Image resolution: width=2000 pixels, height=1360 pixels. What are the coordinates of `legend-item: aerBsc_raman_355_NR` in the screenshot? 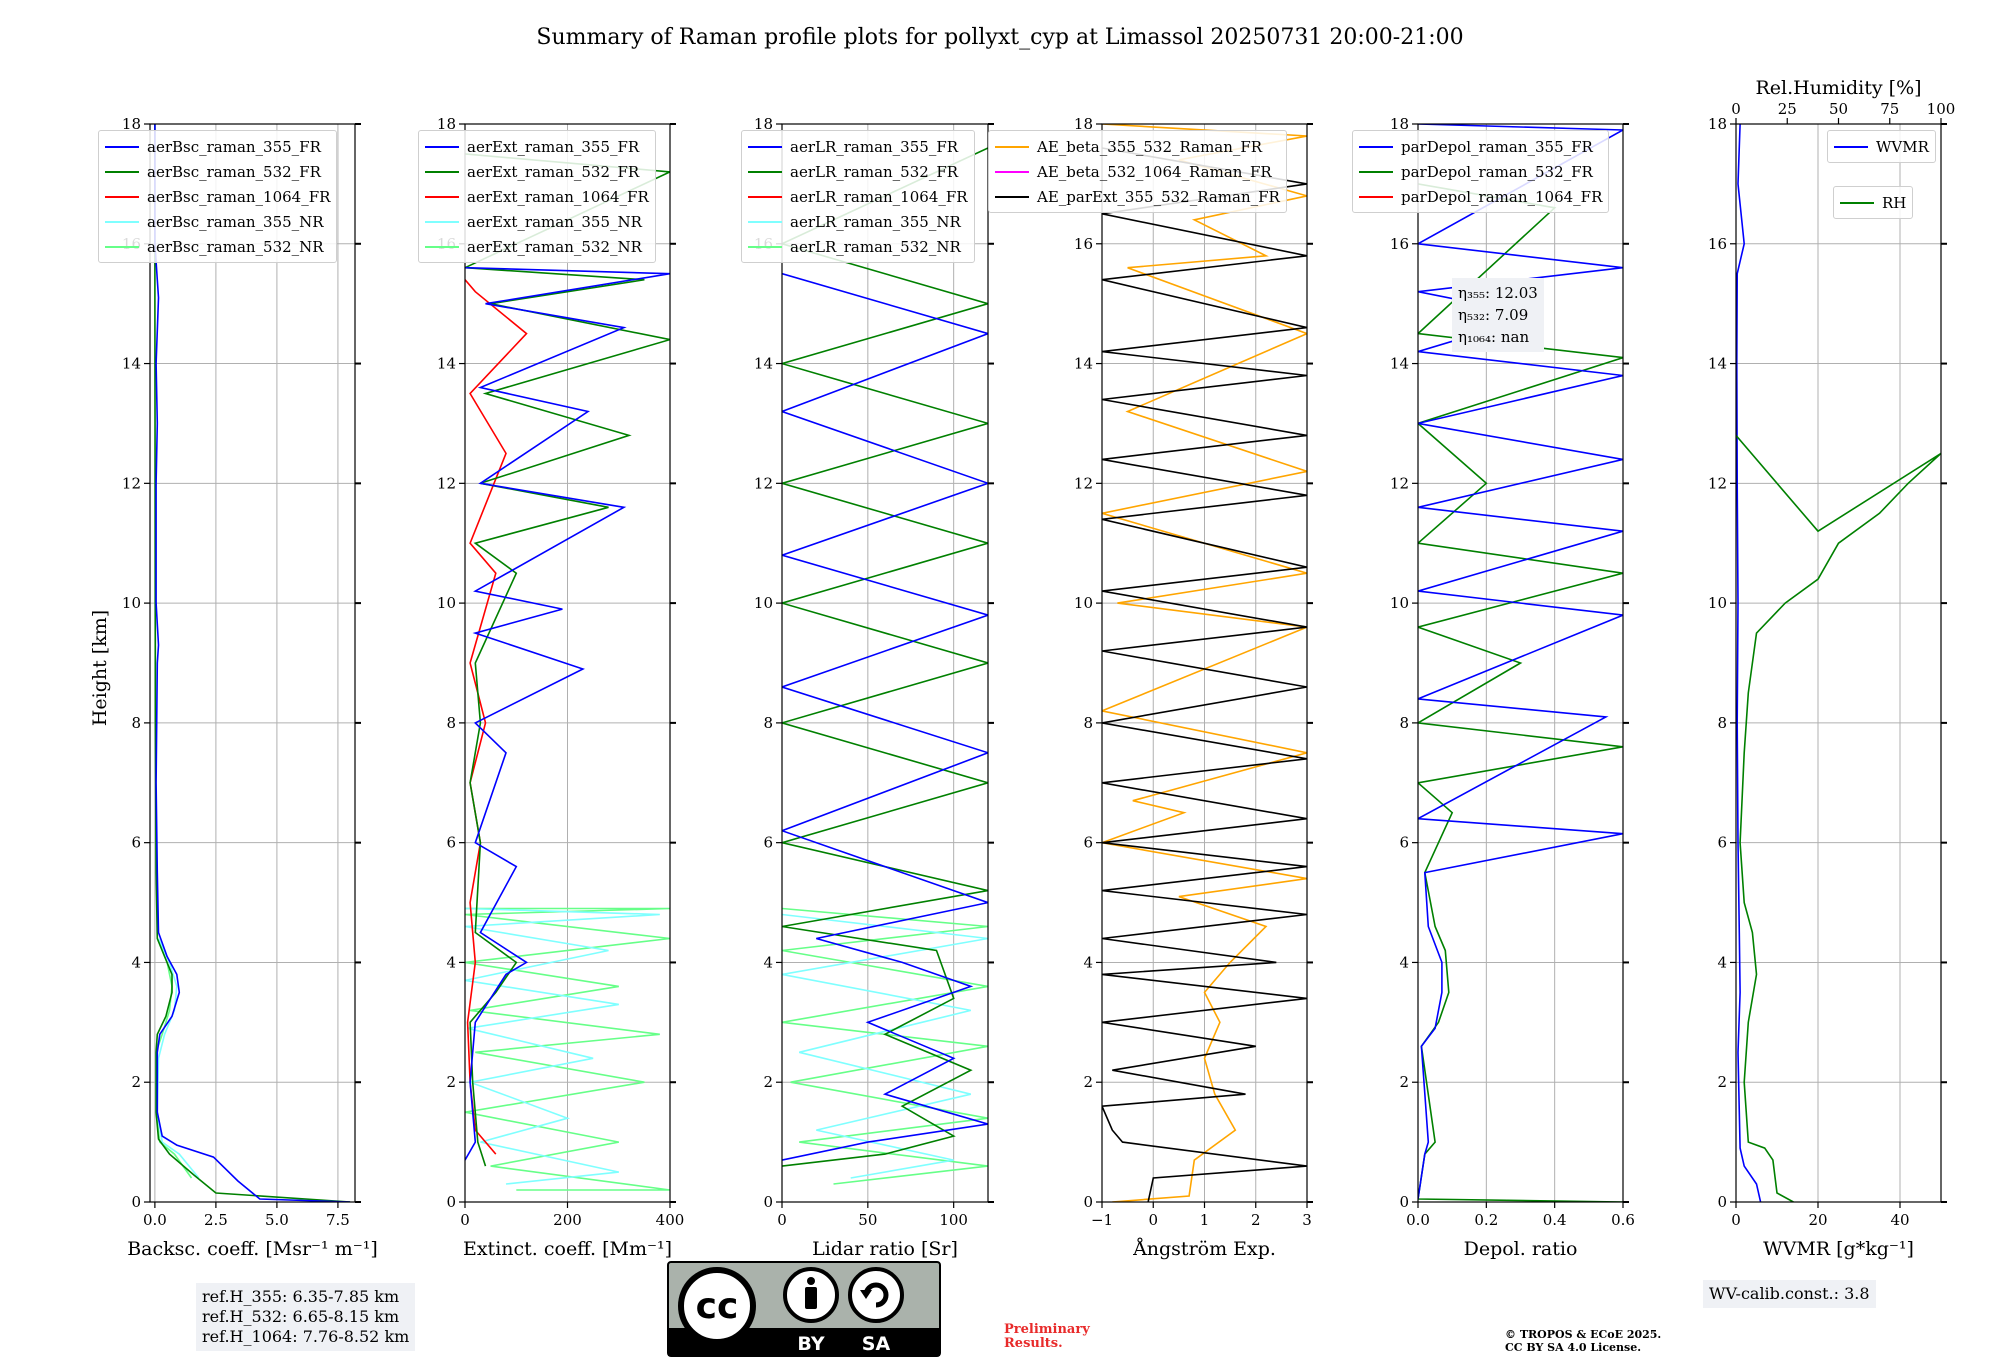 It's located at (217, 221).